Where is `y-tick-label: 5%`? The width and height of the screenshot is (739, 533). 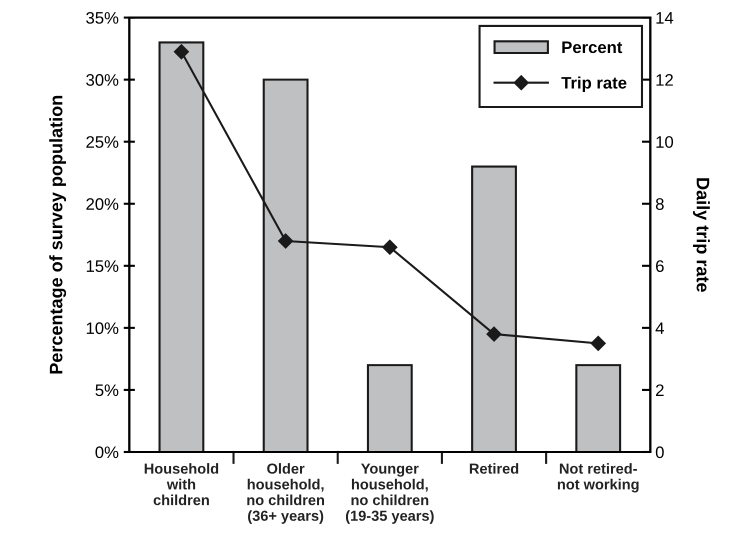 y-tick-label: 5% is located at coordinates (106, 390).